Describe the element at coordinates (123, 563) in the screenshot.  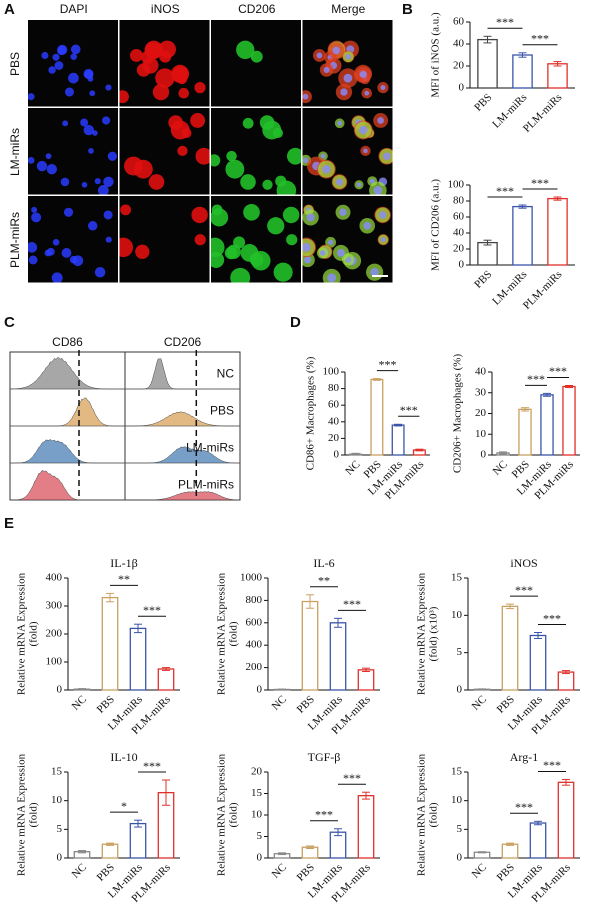
I see `chart-title: IL-1β` at that location.